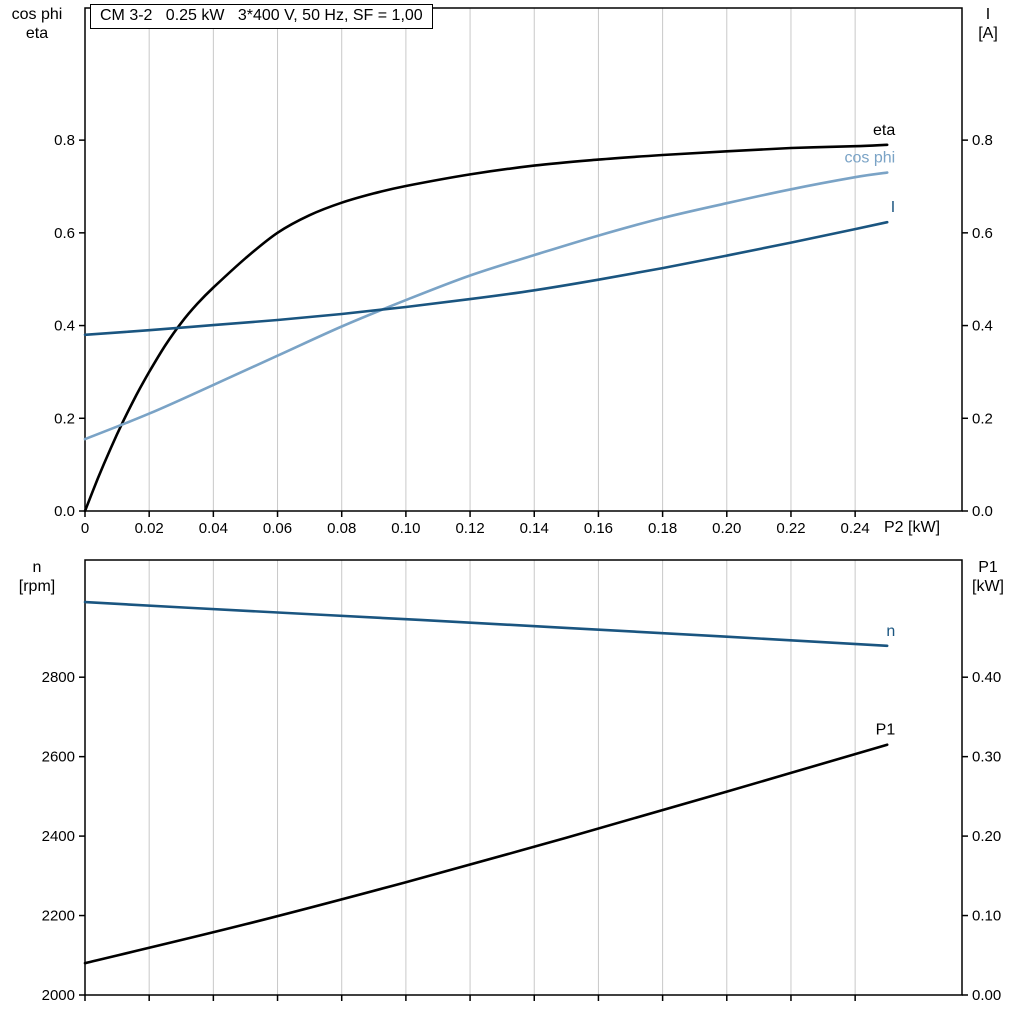 This screenshot has width=1024, height=1024. I want to click on series-curve-i, so click(486, 278).